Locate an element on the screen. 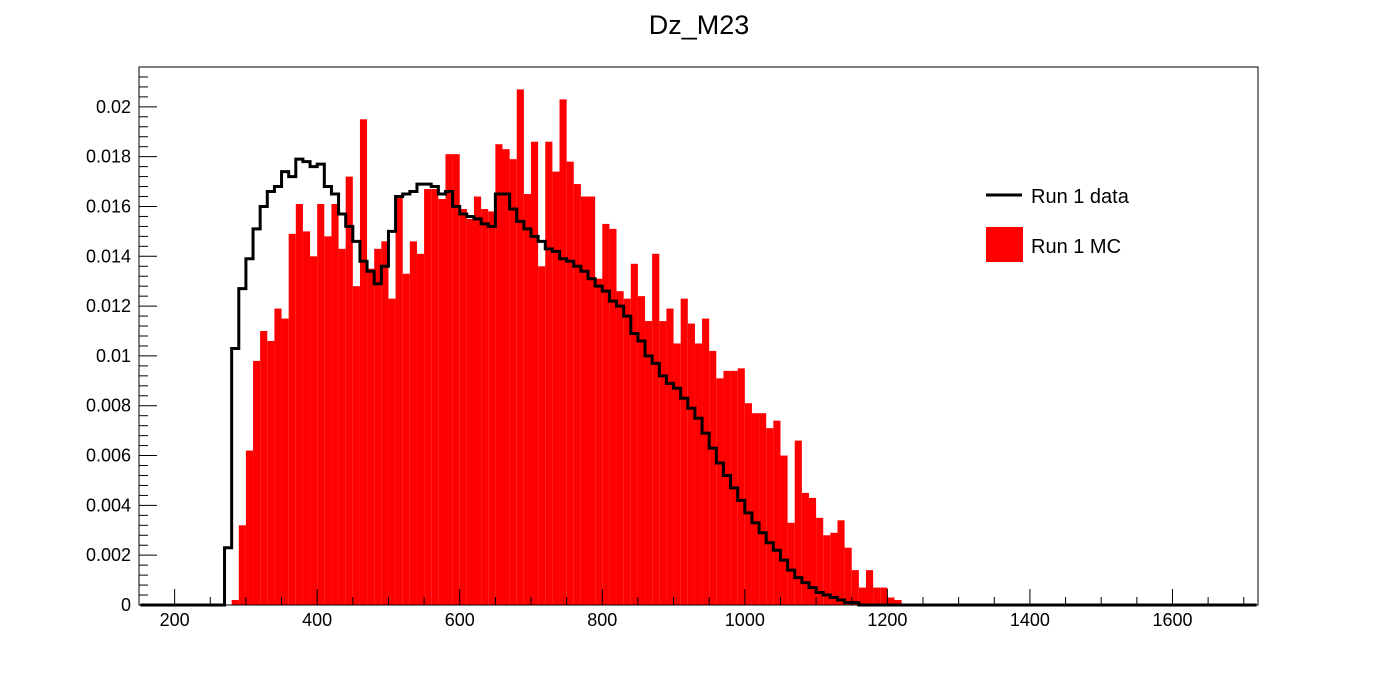 Image resolution: width=1398 pixels, height=673 pixels. x-axis: 200 400 600 800 1000 1200 1400 1600 is located at coordinates (691, 609).